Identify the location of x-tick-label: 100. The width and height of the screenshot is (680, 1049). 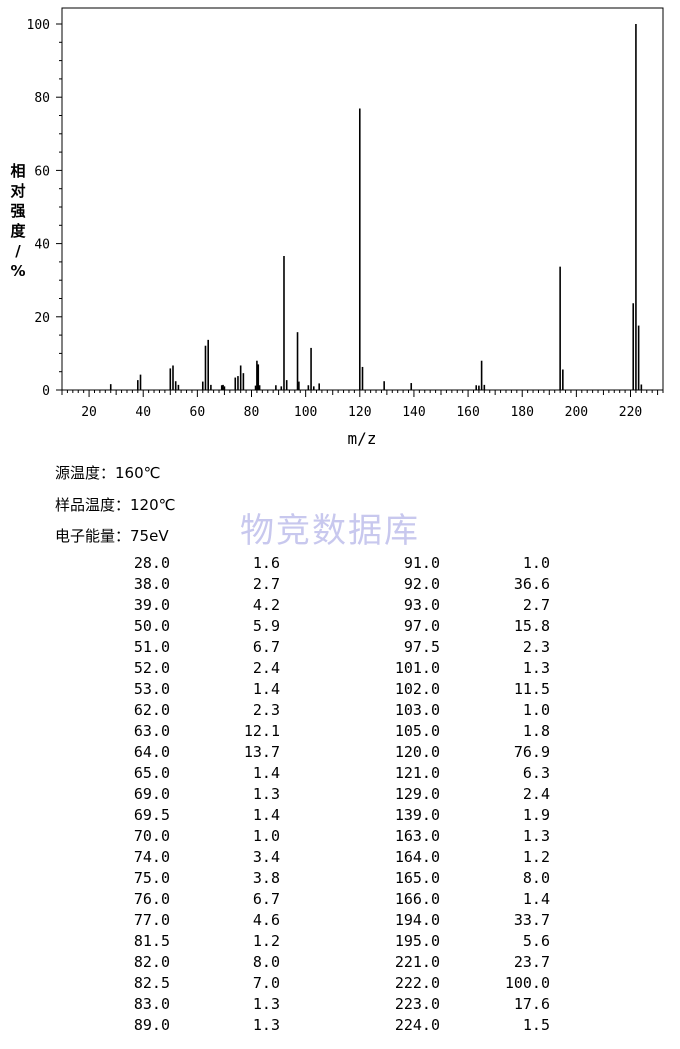
(305, 412).